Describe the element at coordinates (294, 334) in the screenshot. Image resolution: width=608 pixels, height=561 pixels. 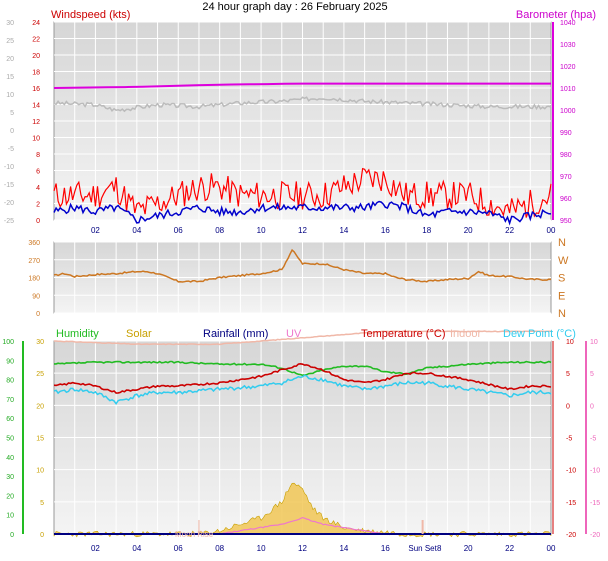
I see `legend-label: UV` at that location.